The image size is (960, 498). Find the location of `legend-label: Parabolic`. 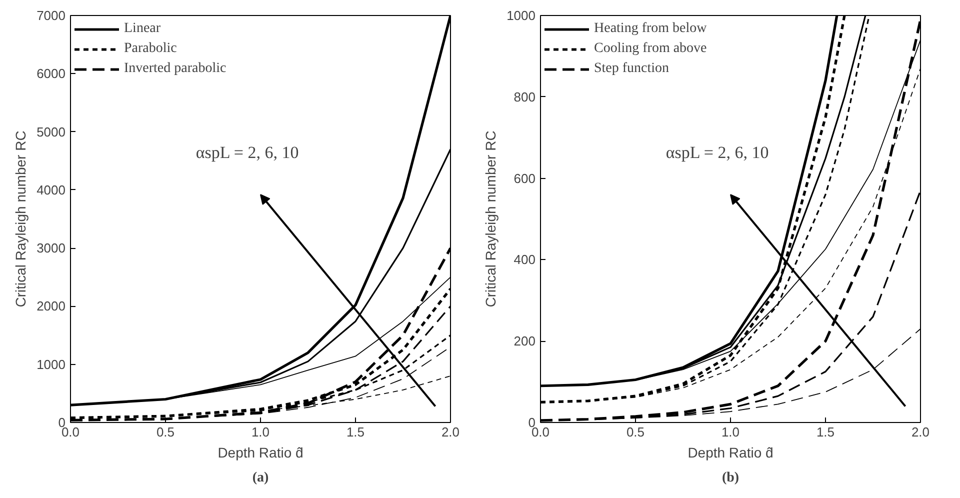

legend-label: Parabolic is located at coordinates (150, 49).